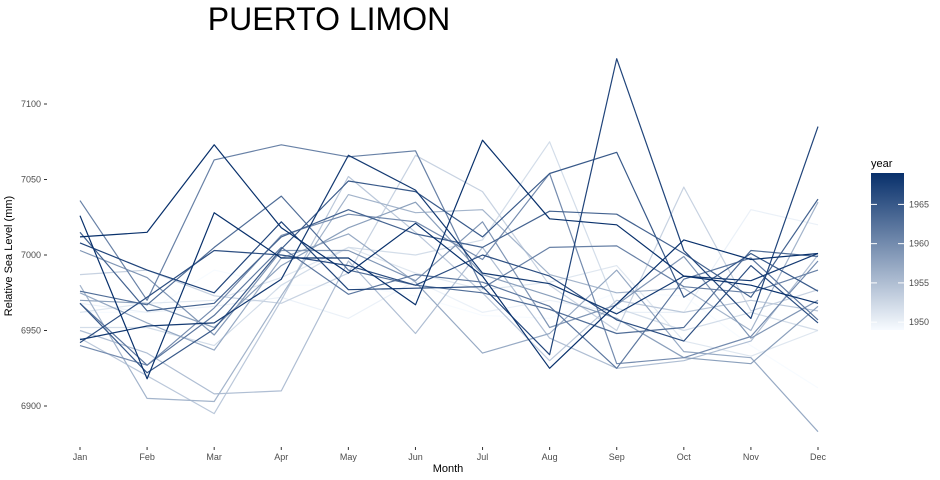  What do you see at coordinates (450, 454) in the screenshot?
I see `x-axis: Jan Feb Mar Apr May Jun Jul Aug Sep Oct Nov Dec` at bounding box center [450, 454].